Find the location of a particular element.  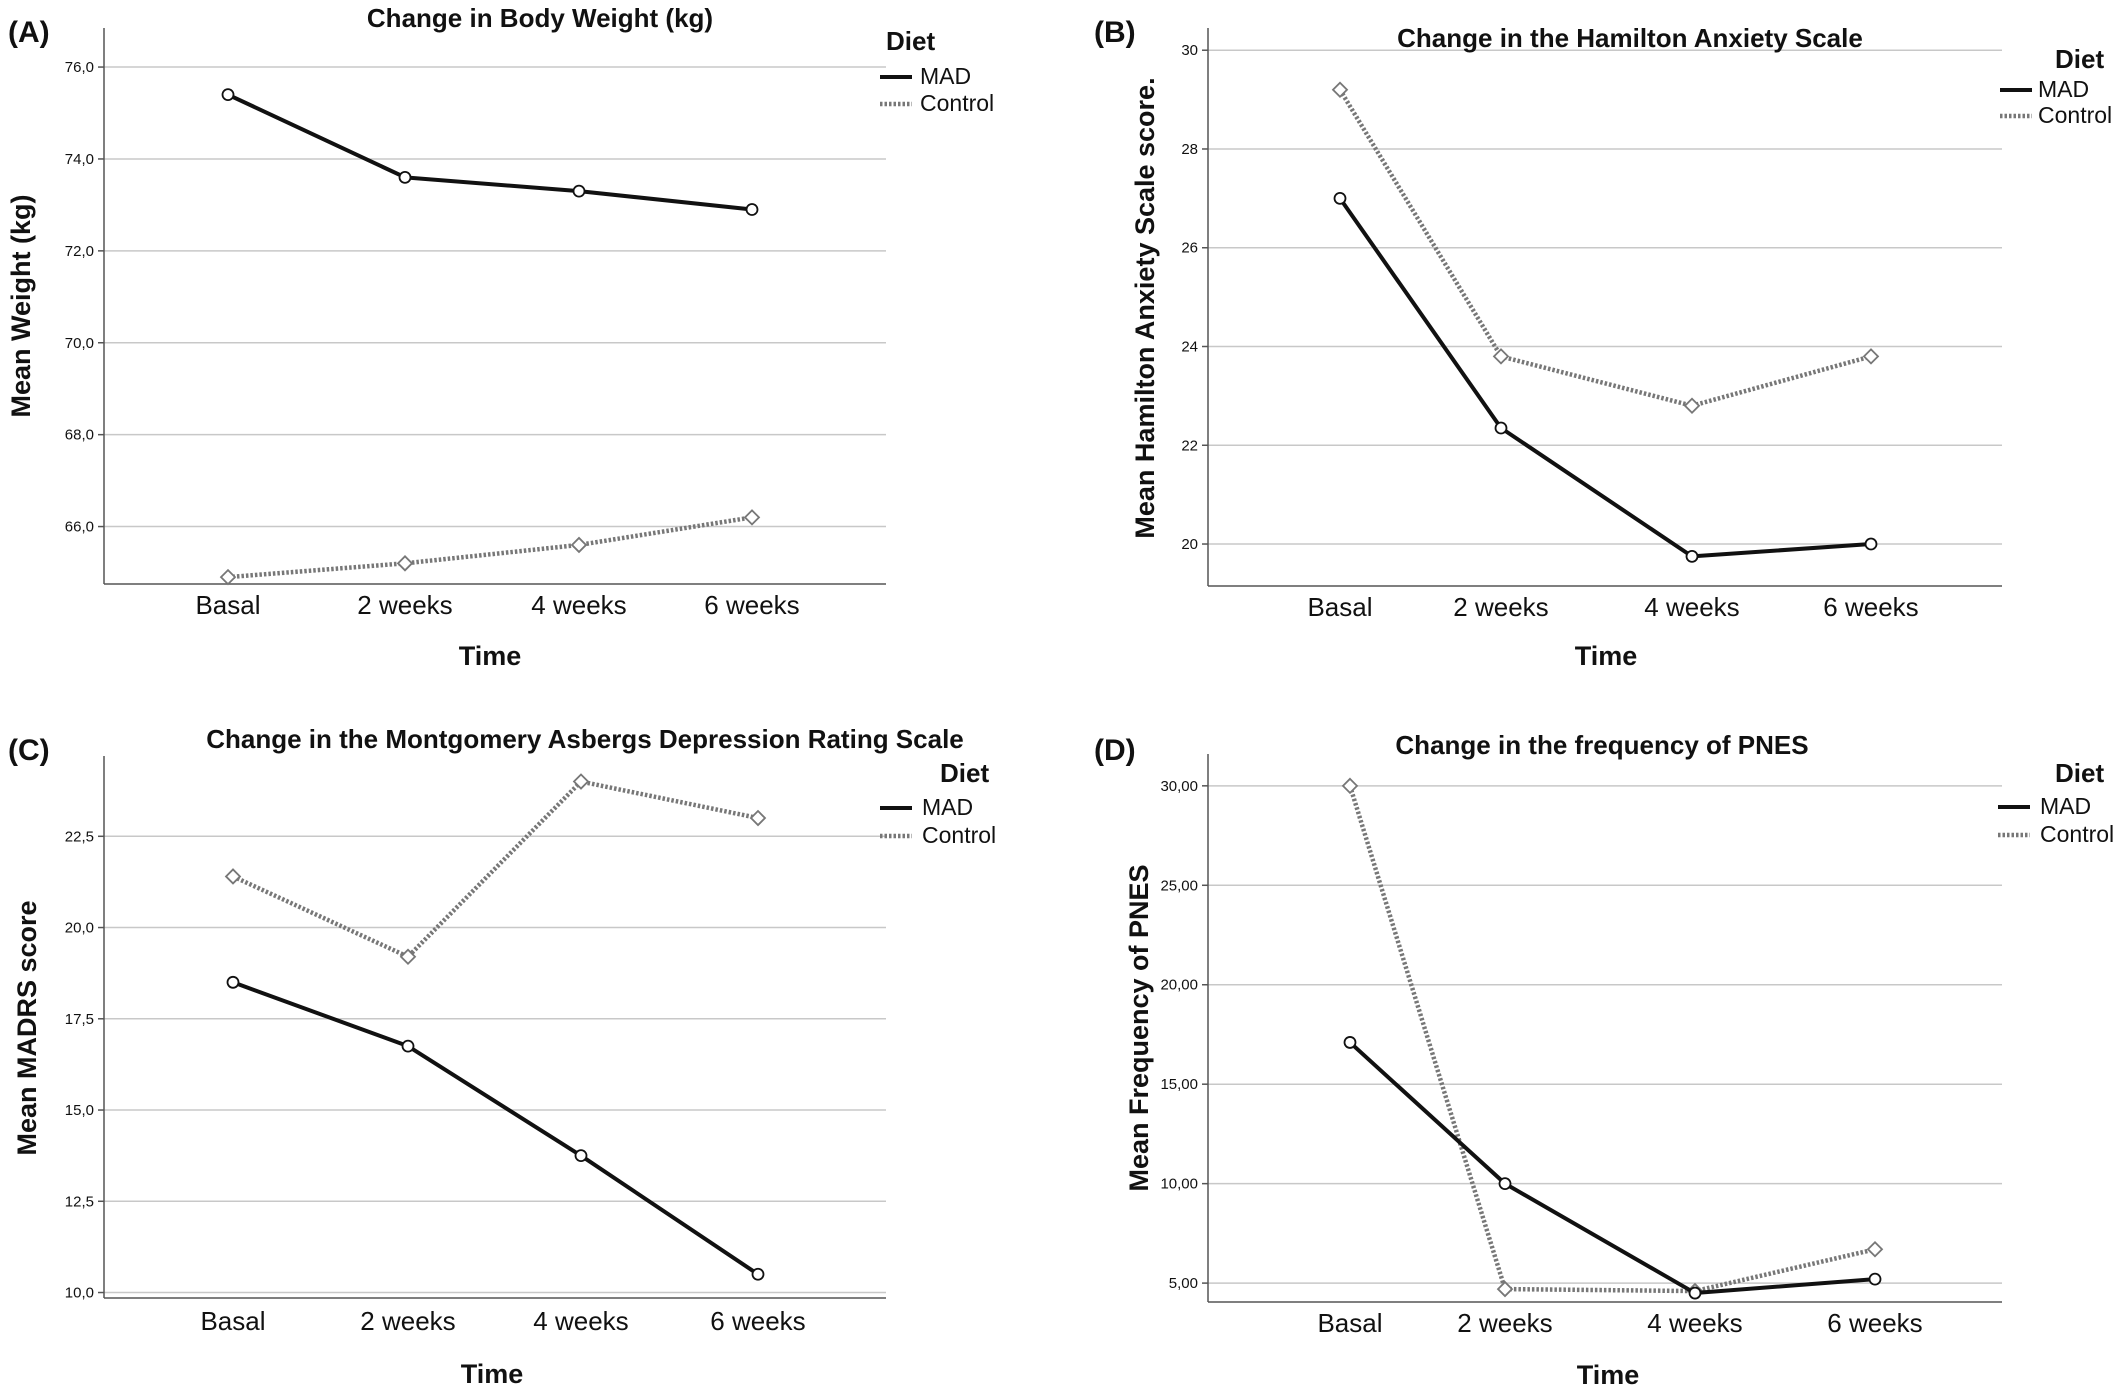

panel-b-legend-control-label: Control is located at coordinates (2075, 115).